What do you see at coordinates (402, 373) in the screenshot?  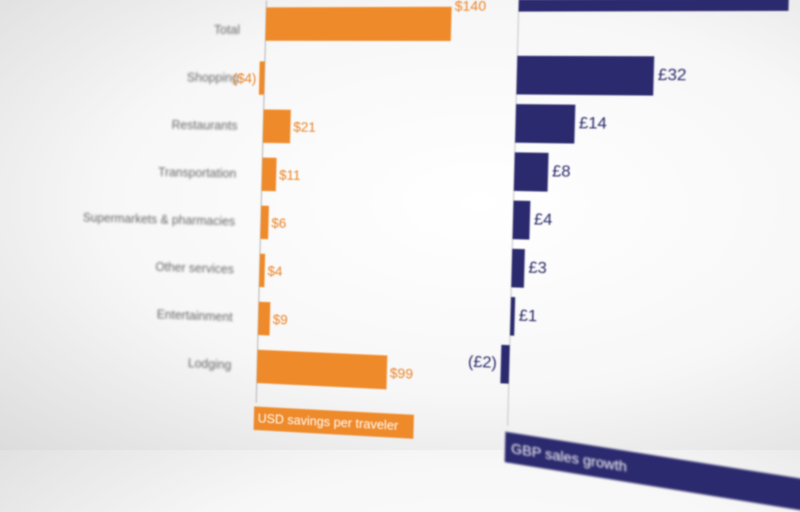 I see `usd-value-label: $99` at bounding box center [402, 373].